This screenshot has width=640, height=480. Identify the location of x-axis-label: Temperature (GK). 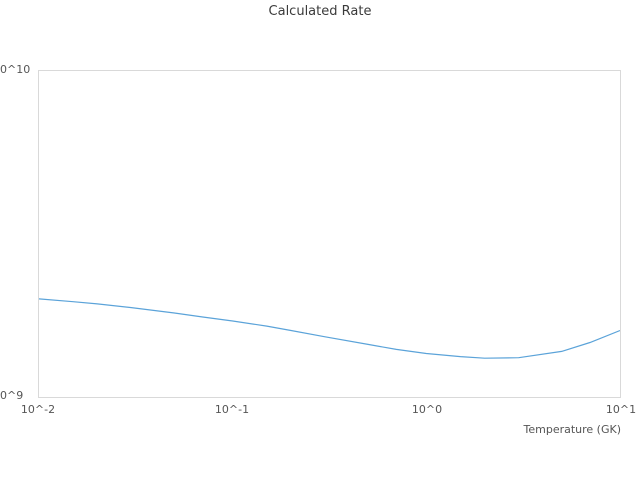
(572, 429).